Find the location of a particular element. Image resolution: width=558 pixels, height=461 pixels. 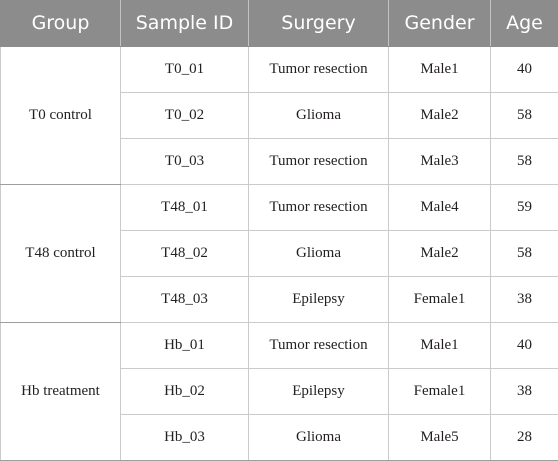

group-cell: T48 control is located at coordinates (60, 253).